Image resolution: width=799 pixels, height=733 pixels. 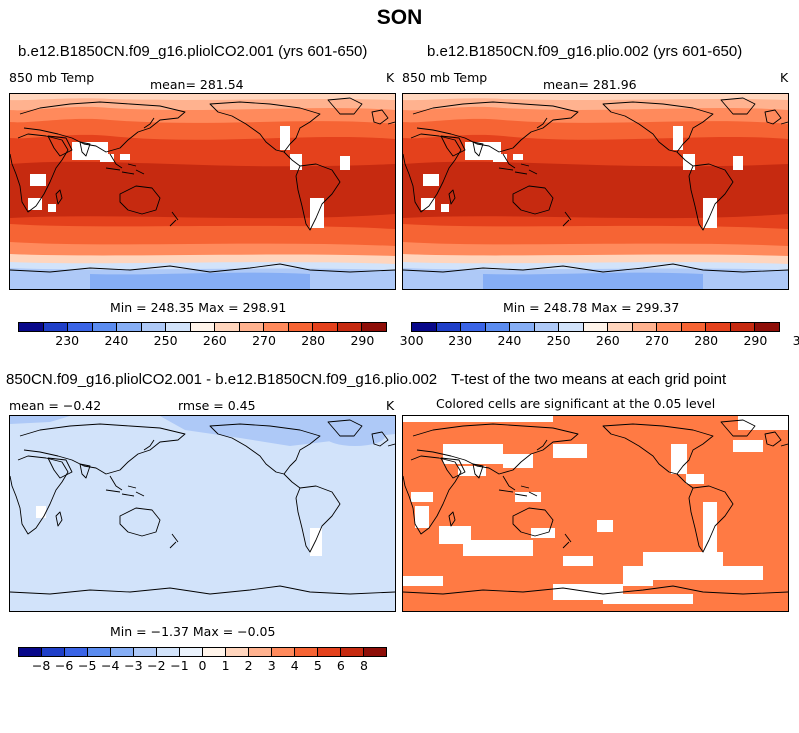 I want to click on panel3-colorbar-labels: −8 −6 −5 −4 −3 −2 −1 0 1 2 3 4 5 6 8, so click(x=202, y=666).